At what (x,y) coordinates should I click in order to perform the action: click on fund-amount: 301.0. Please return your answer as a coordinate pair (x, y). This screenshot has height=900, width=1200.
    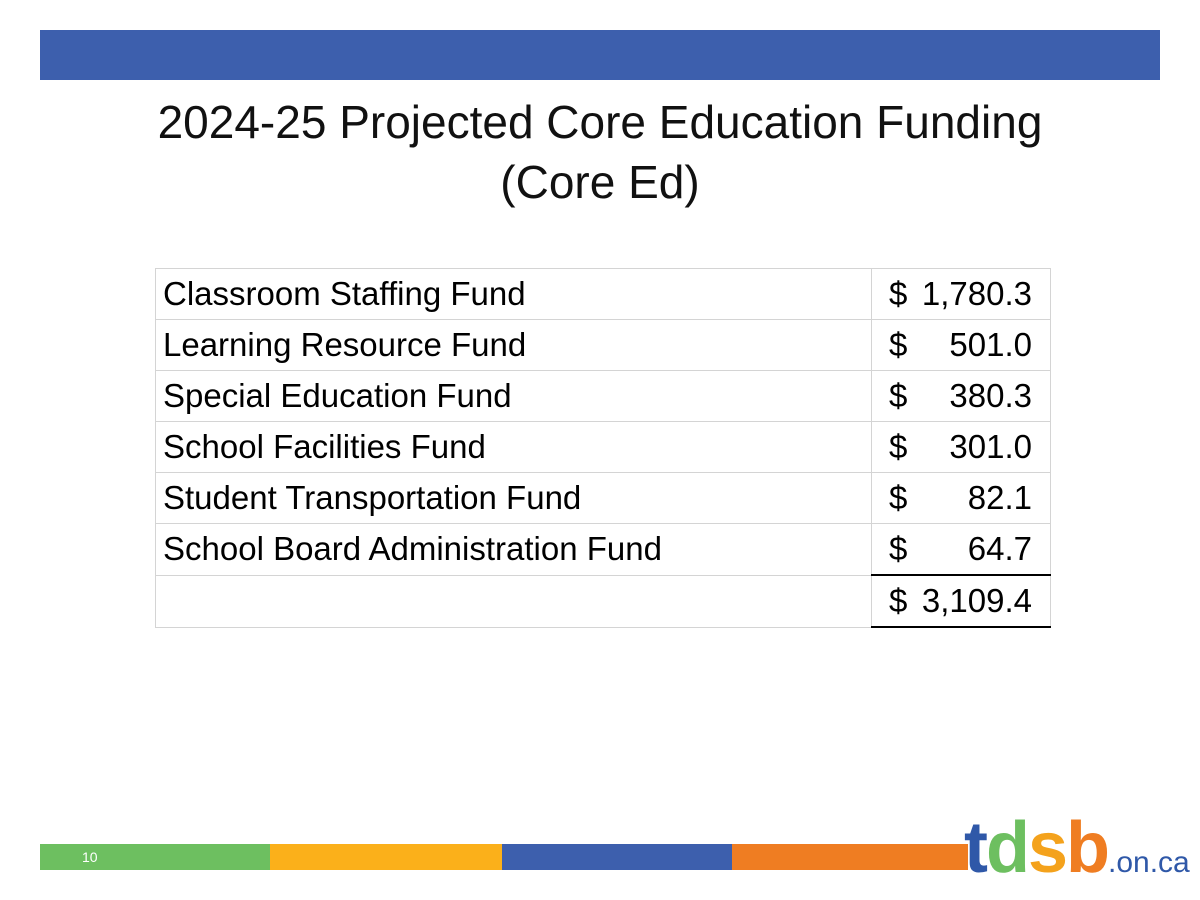
    Looking at the image, I should click on (990, 446).